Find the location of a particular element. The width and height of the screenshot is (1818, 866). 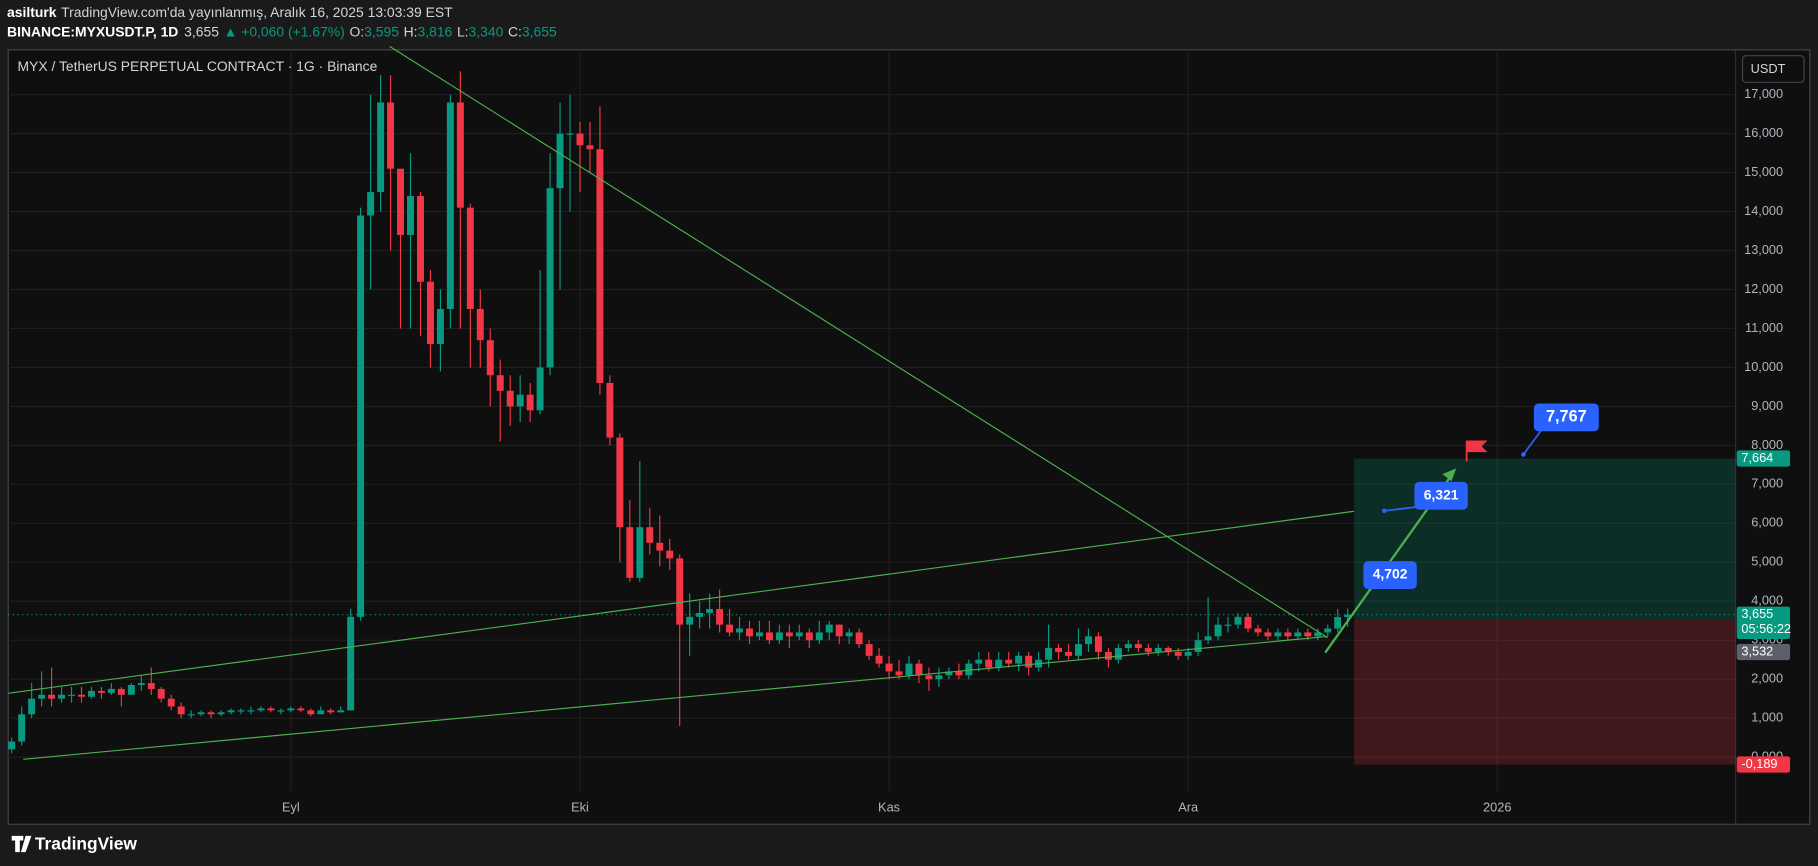

ohlc-key: L: is located at coordinates (463, 31).